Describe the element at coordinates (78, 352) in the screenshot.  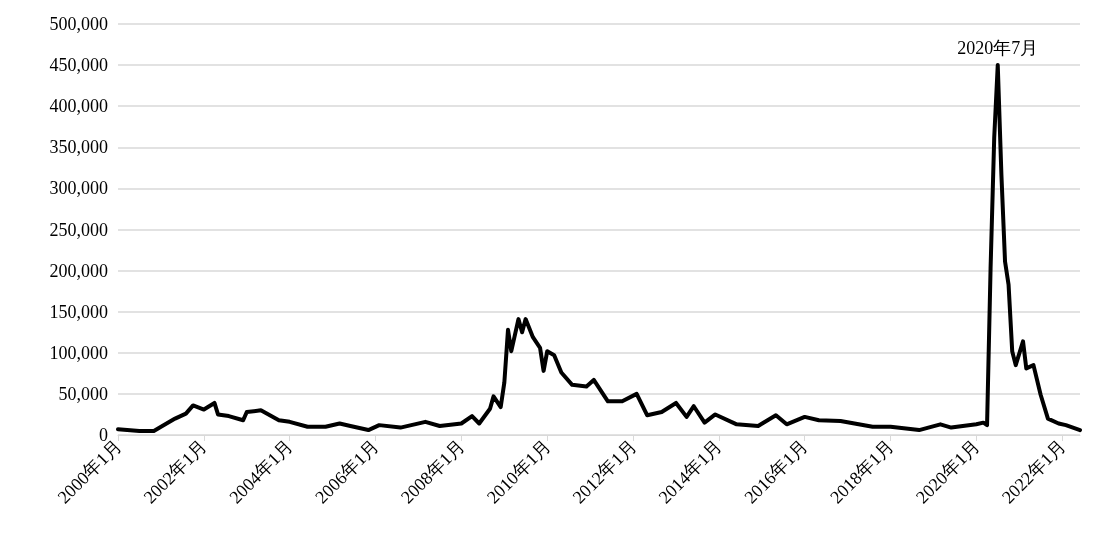
I see `y-tick-label: 100,000` at that location.